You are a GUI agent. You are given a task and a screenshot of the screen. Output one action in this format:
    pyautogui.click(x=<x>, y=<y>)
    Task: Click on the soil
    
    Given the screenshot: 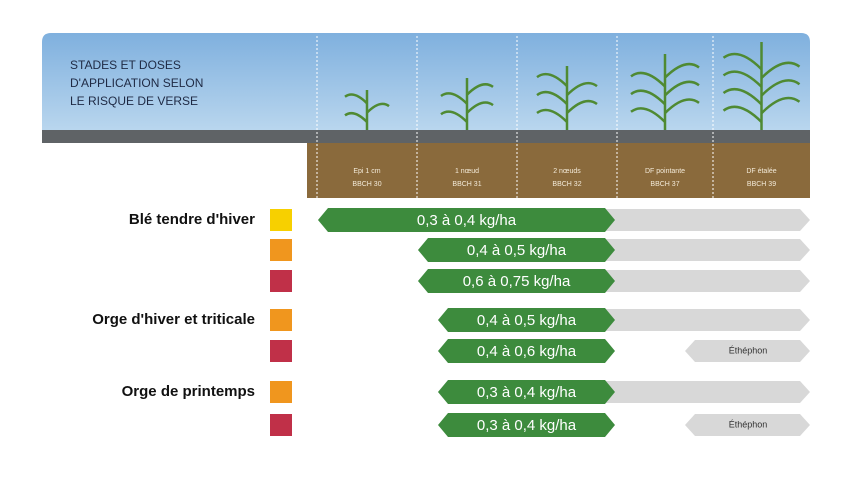 What is the action you would take?
    pyautogui.click(x=558, y=170)
    